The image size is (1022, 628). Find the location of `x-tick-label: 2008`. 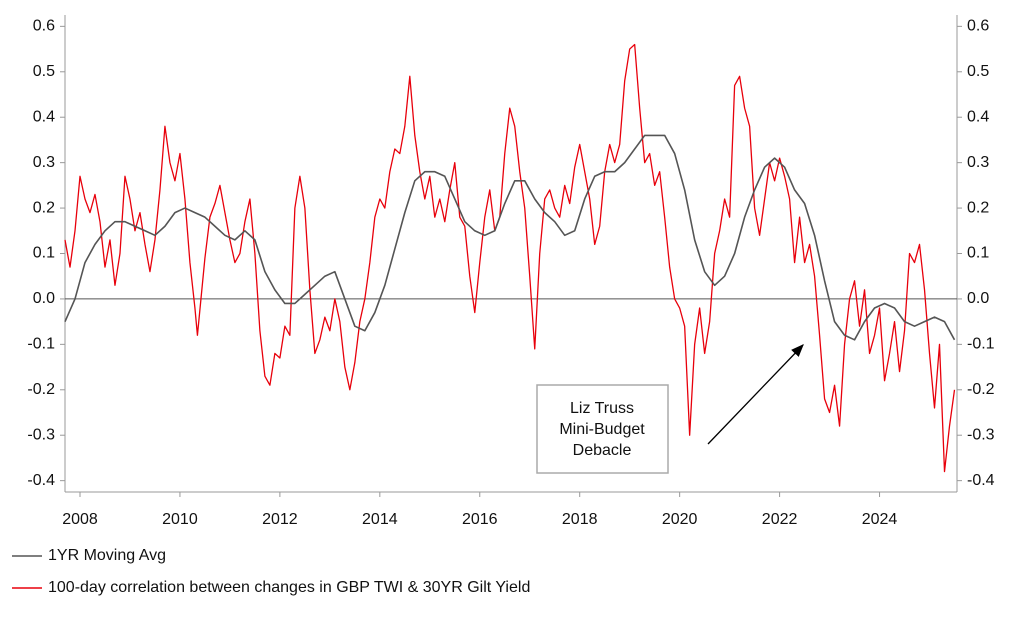

x-tick-label: 2008 is located at coordinates (80, 519).